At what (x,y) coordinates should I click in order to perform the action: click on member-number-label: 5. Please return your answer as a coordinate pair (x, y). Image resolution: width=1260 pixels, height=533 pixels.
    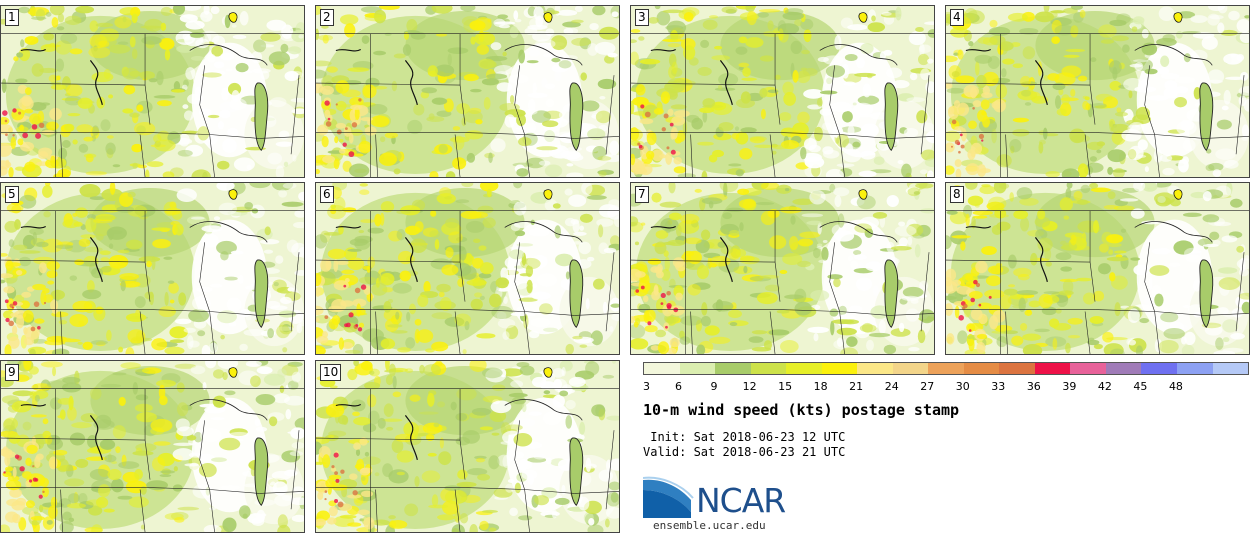
    Looking at the image, I should click on (12, 194).